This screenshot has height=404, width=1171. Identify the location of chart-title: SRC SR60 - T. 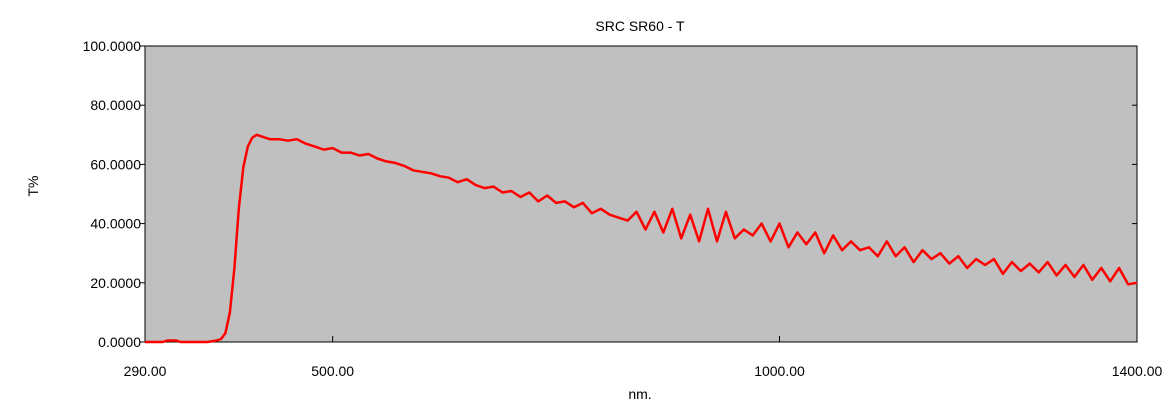
(640, 26).